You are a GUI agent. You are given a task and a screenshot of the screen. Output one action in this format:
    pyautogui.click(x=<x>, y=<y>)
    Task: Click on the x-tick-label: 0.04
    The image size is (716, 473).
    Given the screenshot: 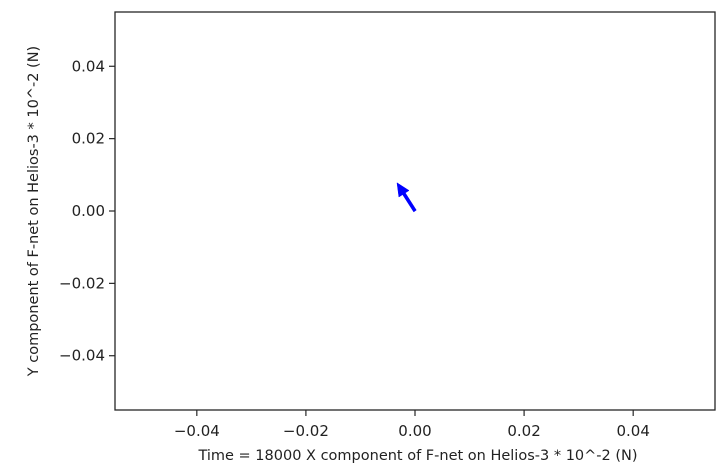 What is the action you would take?
    pyautogui.click(x=632, y=431)
    